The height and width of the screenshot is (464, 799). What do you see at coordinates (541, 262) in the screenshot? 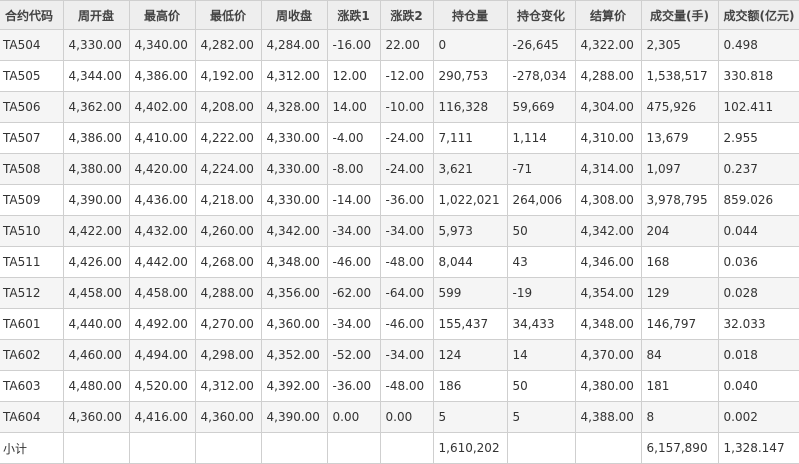
I see `table-cell: 43` at bounding box center [541, 262].